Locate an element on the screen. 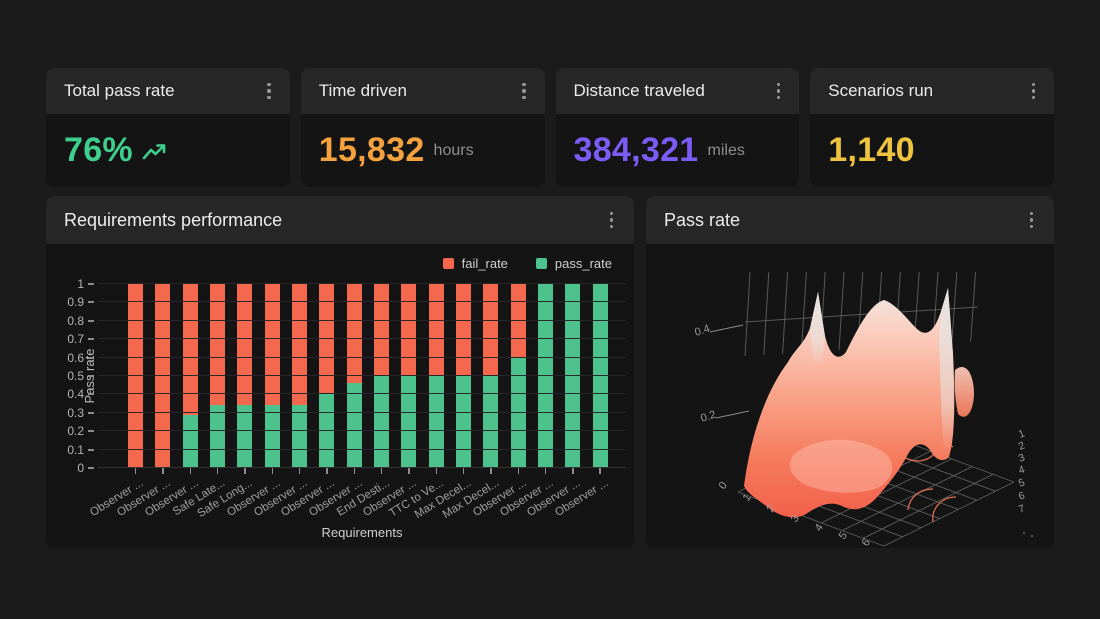  surface-mesh is located at coordinates (849, 403).